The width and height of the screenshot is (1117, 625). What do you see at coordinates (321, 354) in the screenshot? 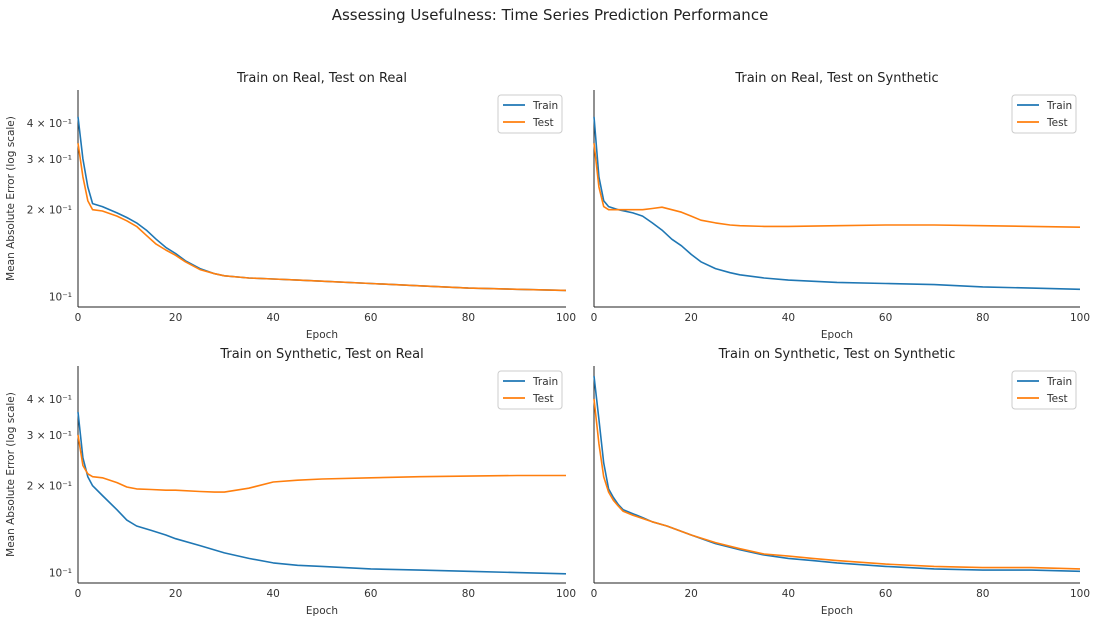
I see `panel-title: Train on Synthetic, Test on Real` at bounding box center [321, 354].